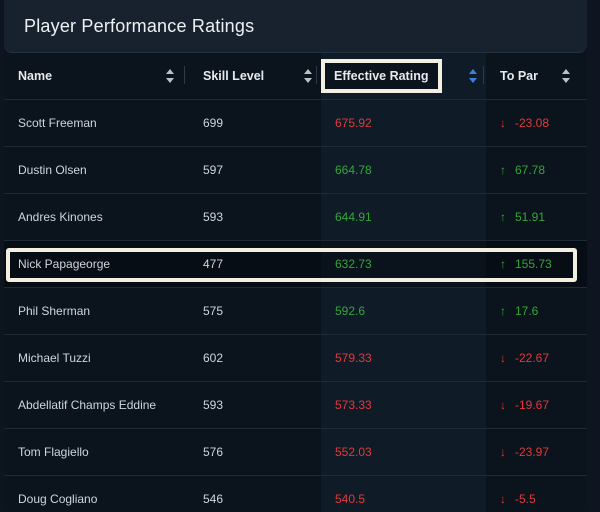  Describe the element at coordinates (60, 217) in the screenshot. I see `cell-name: Andres Kinones` at that location.